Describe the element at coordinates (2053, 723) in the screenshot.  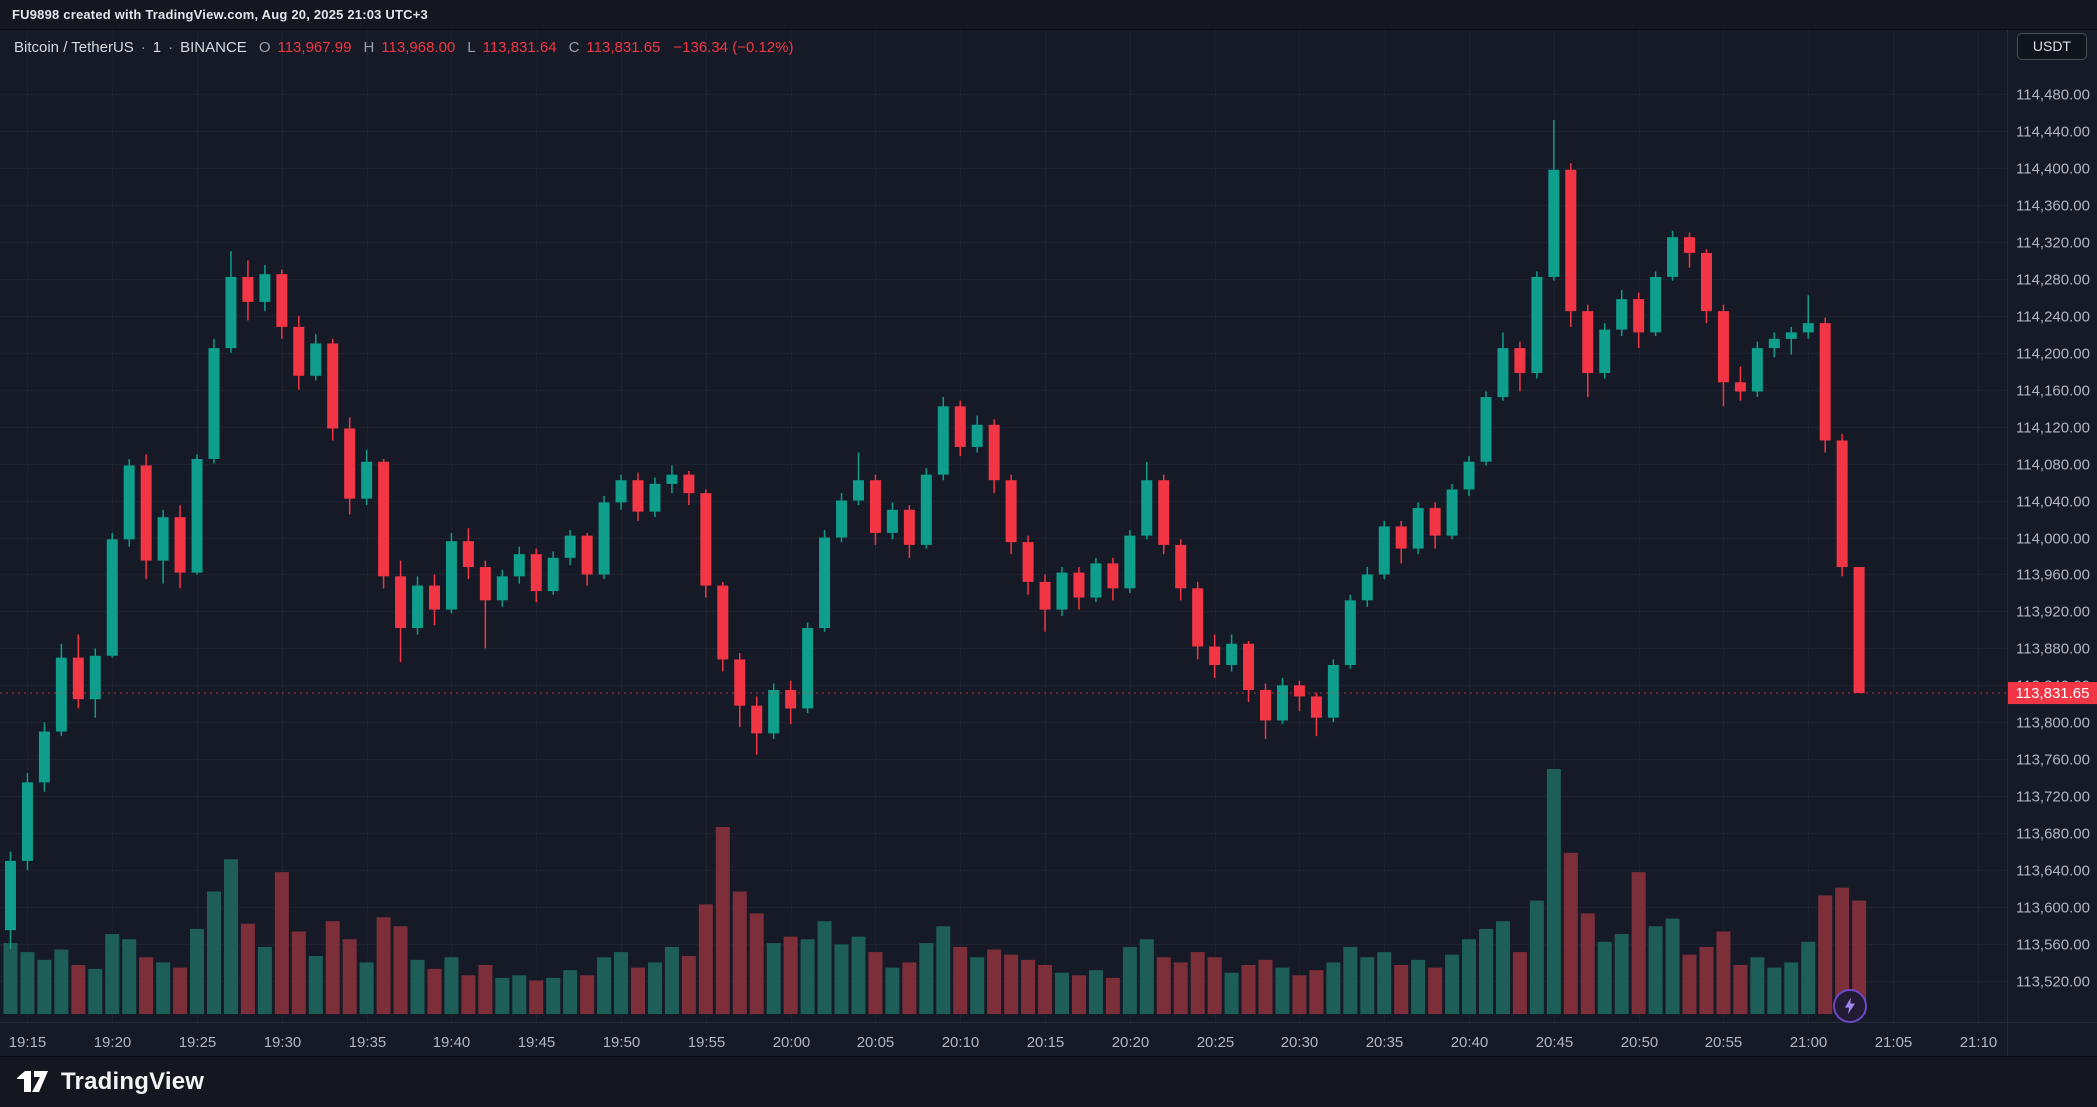
I see `price-axis-label: 113,800.00` at that location.